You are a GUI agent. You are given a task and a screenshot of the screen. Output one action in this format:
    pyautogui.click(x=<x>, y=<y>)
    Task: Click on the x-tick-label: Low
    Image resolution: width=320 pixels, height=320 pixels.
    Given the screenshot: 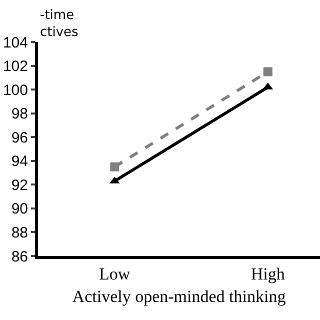 What is the action you would take?
    pyautogui.click(x=115, y=274)
    